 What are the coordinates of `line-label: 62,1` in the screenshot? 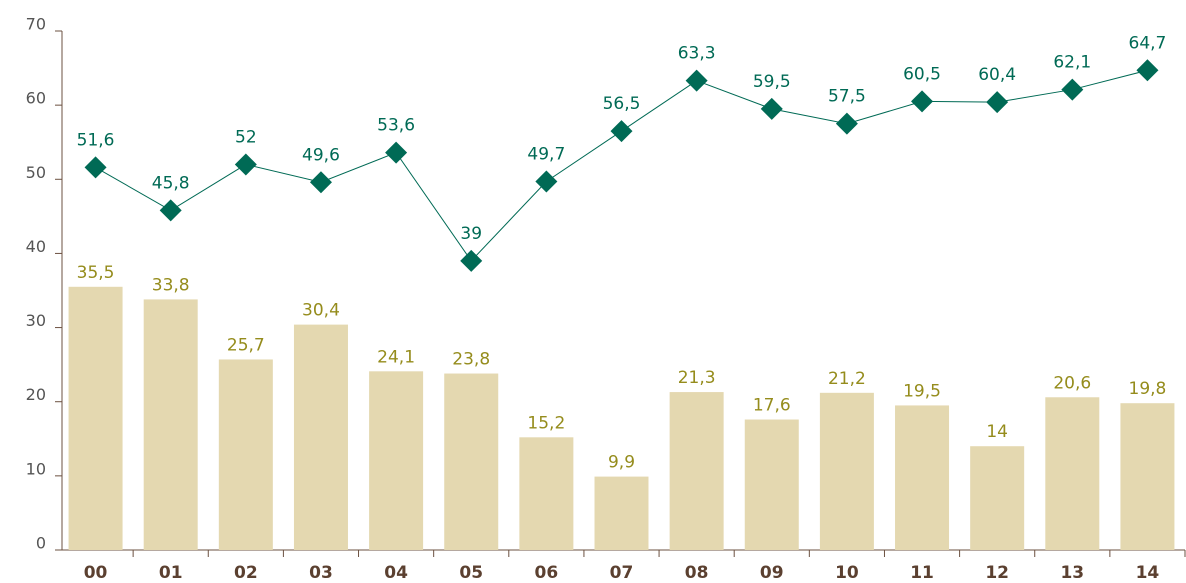 It's located at (1072, 63).